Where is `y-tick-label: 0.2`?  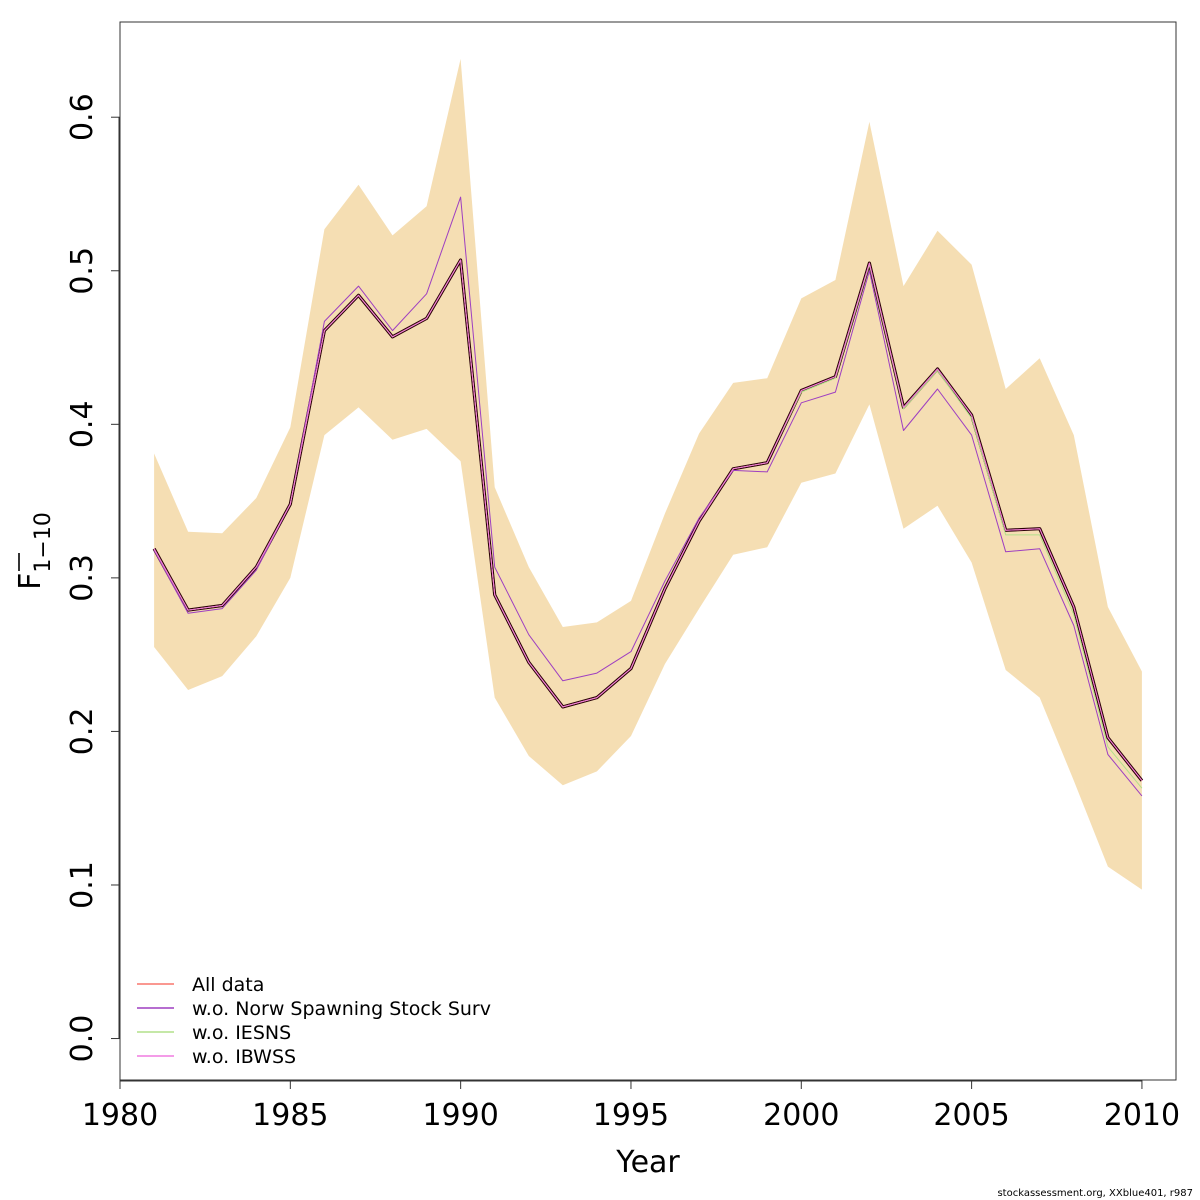 y-tick-label: 0.2 is located at coordinates (82, 732).